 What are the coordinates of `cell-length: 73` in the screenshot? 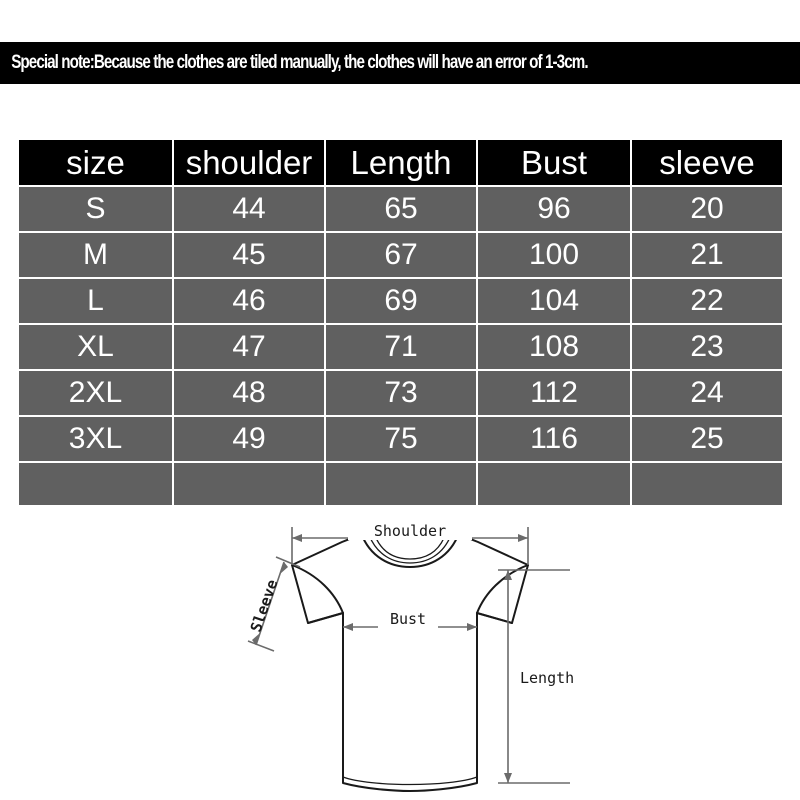 It's located at (401, 393).